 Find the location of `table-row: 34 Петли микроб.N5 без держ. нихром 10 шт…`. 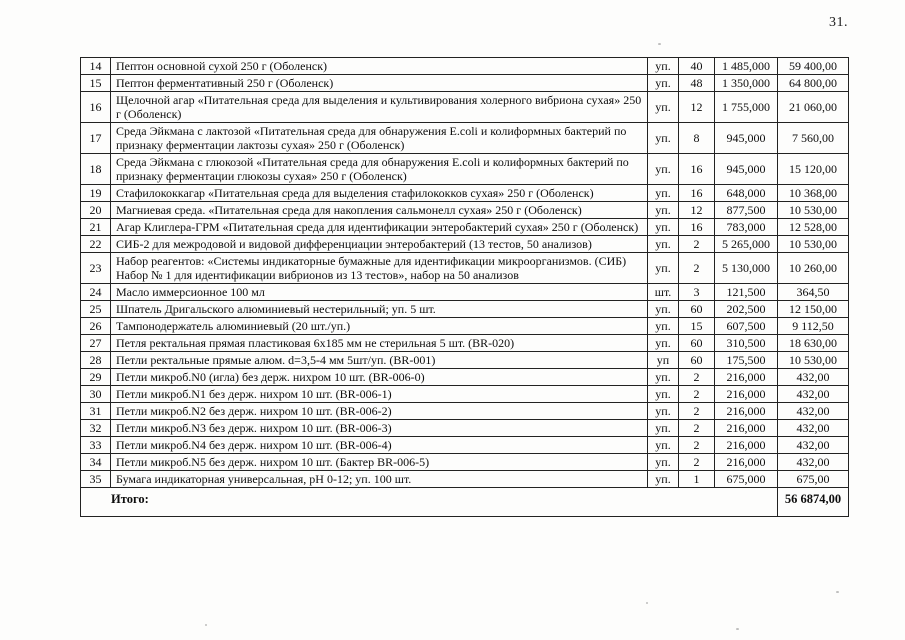

table-row: 34 Петли микроб.N5 без держ. нихром 10 шт… is located at coordinates (464, 462).